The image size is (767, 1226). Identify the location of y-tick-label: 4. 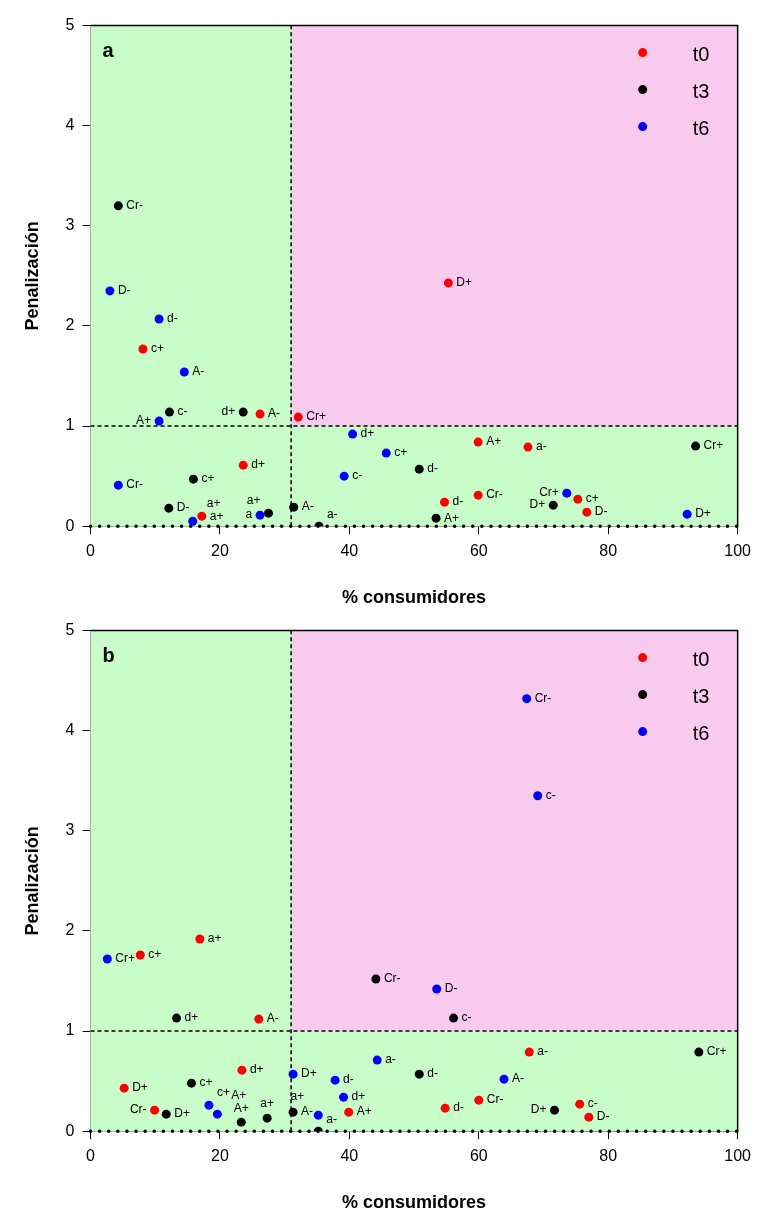
(70, 730).